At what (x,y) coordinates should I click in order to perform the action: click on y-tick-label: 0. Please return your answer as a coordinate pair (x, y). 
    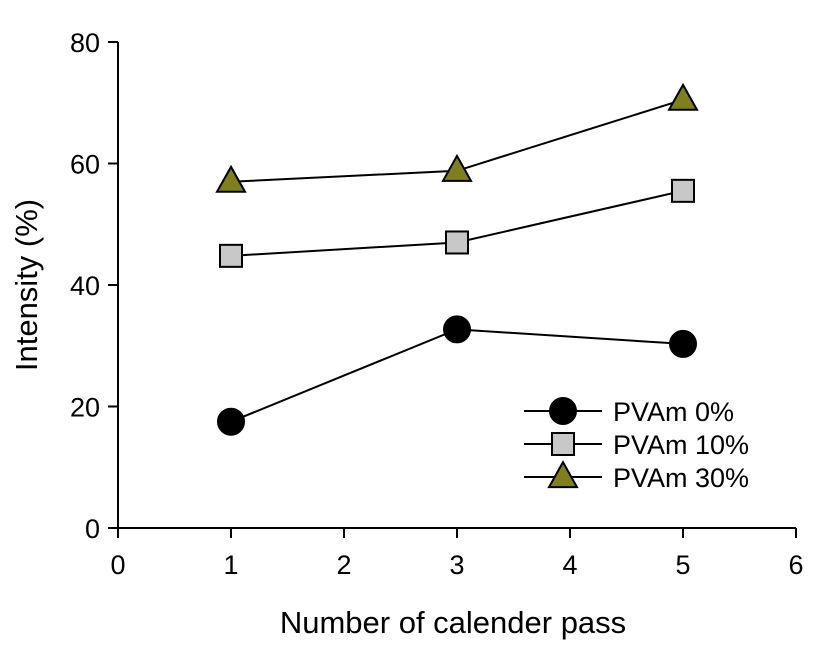
    Looking at the image, I should click on (92, 529).